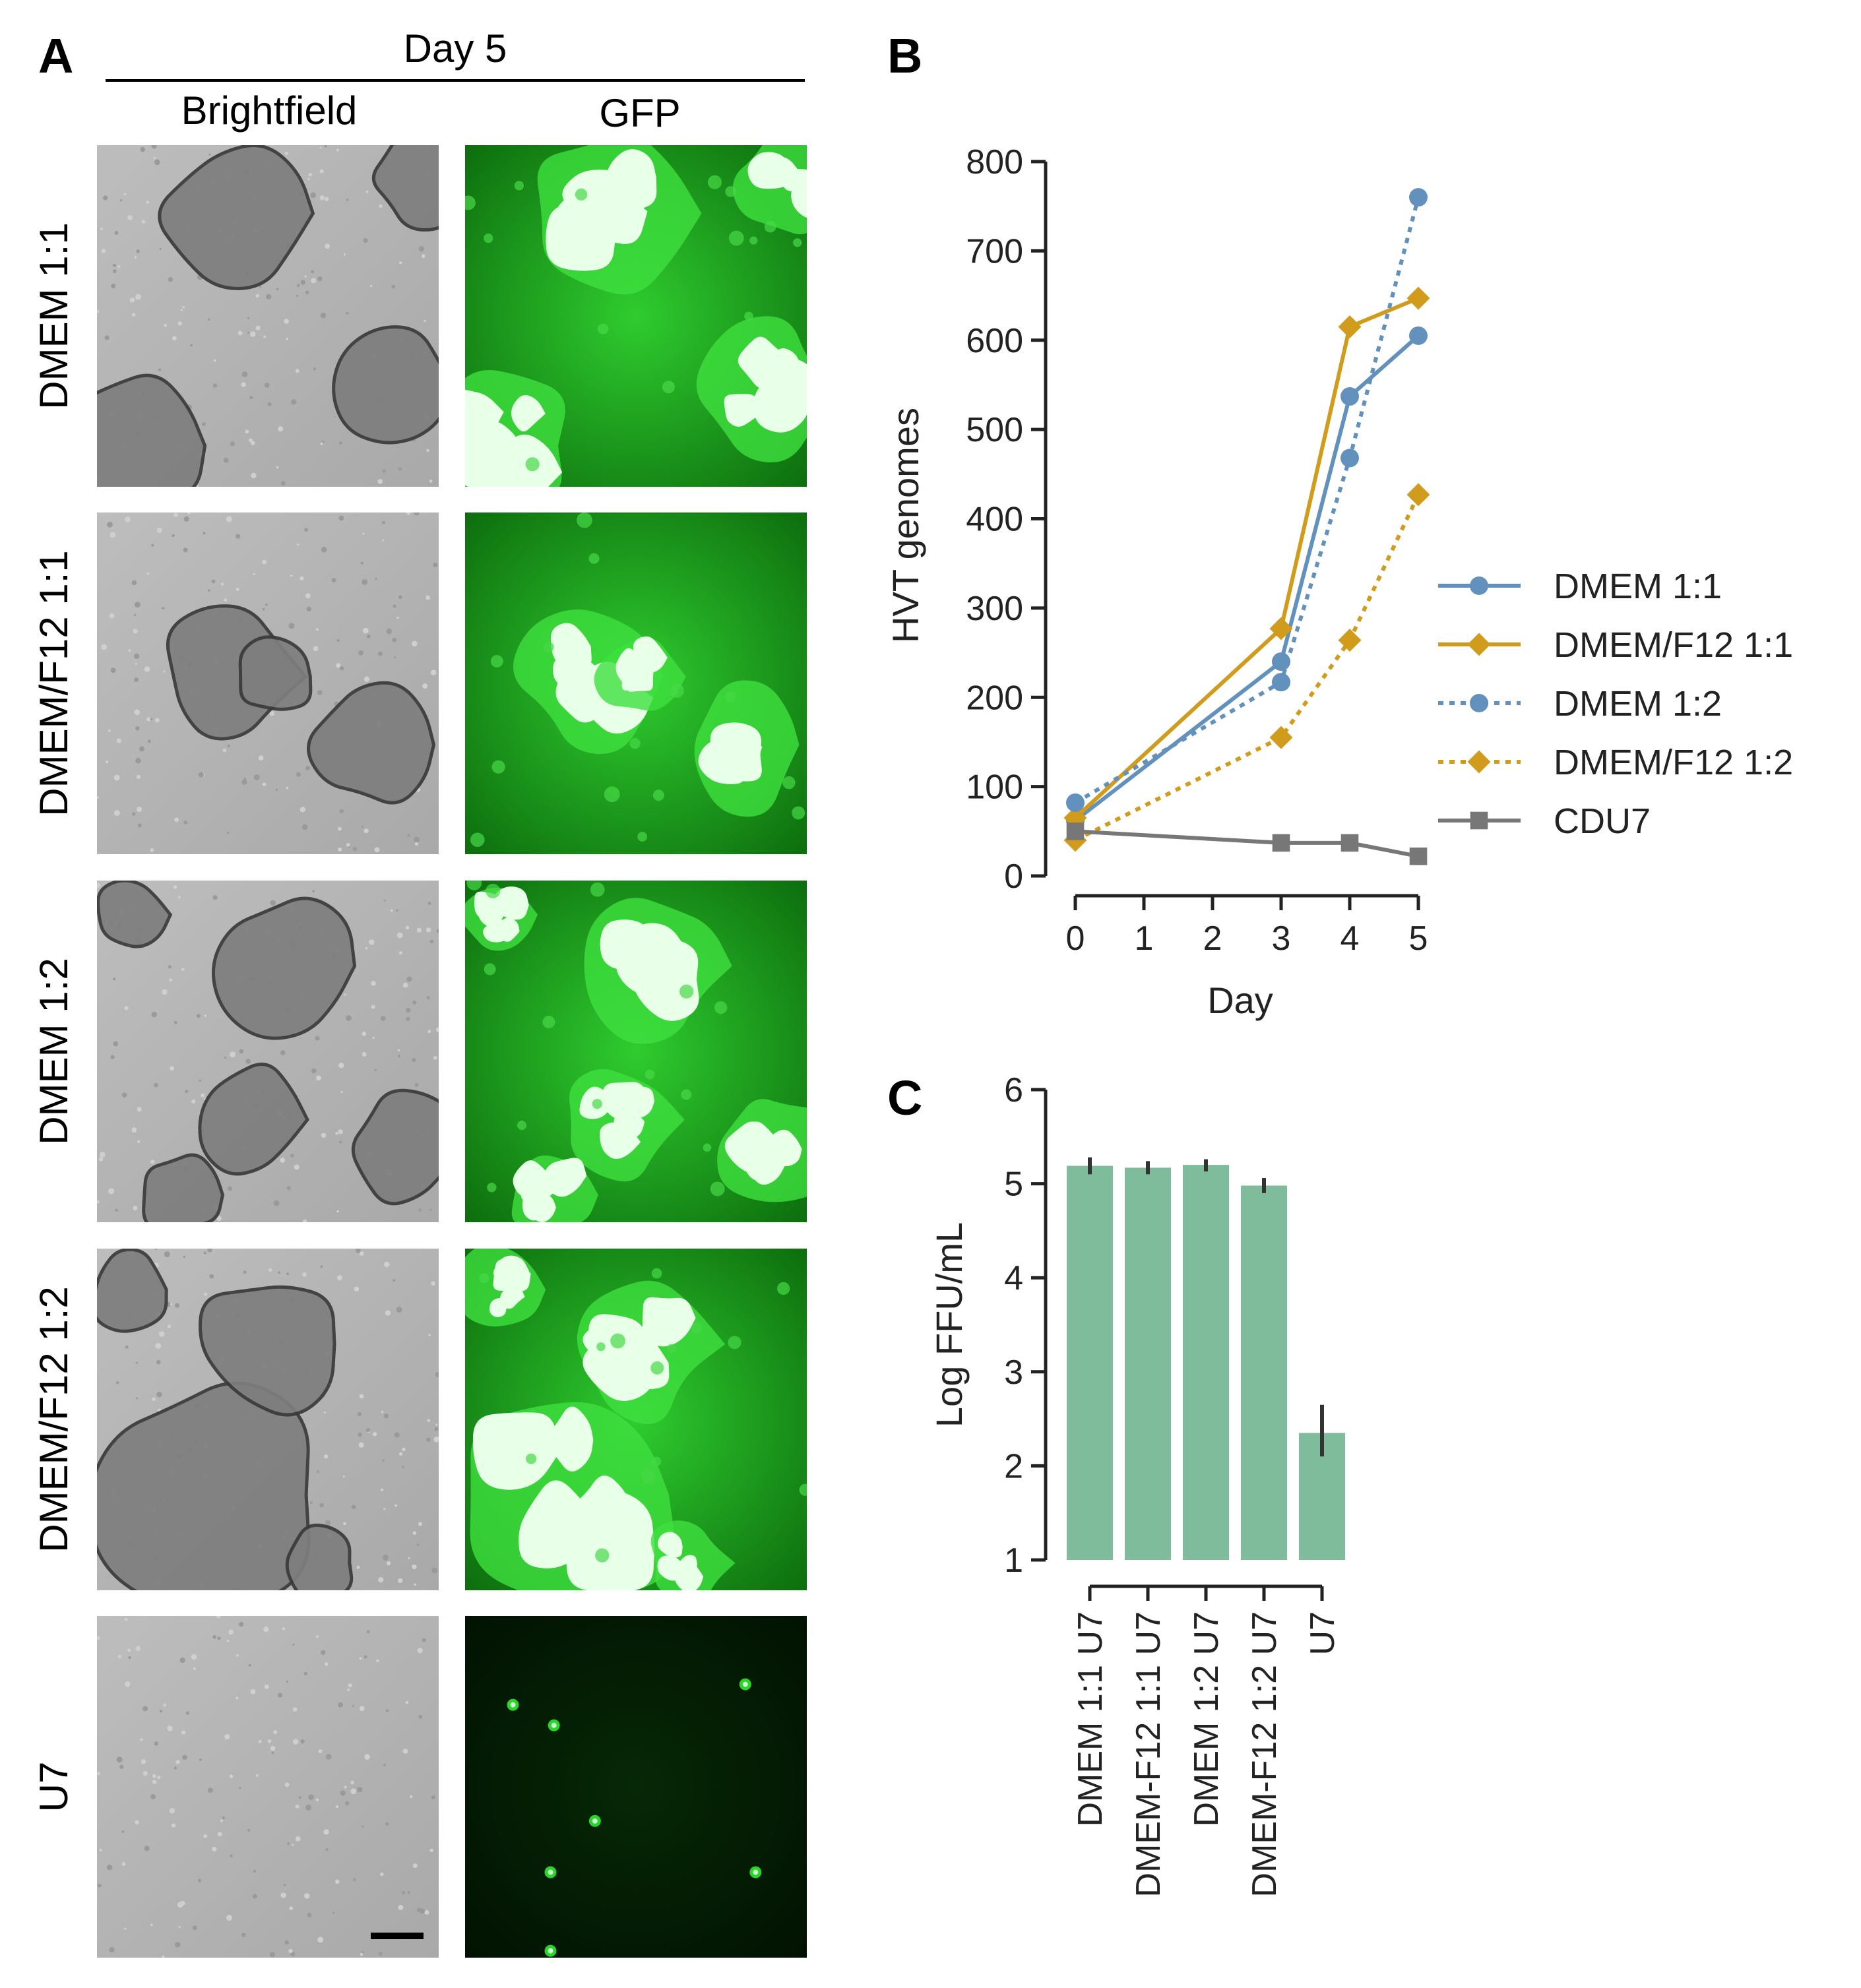 The width and height of the screenshot is (1861, 1988). What do you see at coordinates (1013, 1560) in the screenshot?
I see `y-tick-label: 1` at bounding box center [1013, 1560].